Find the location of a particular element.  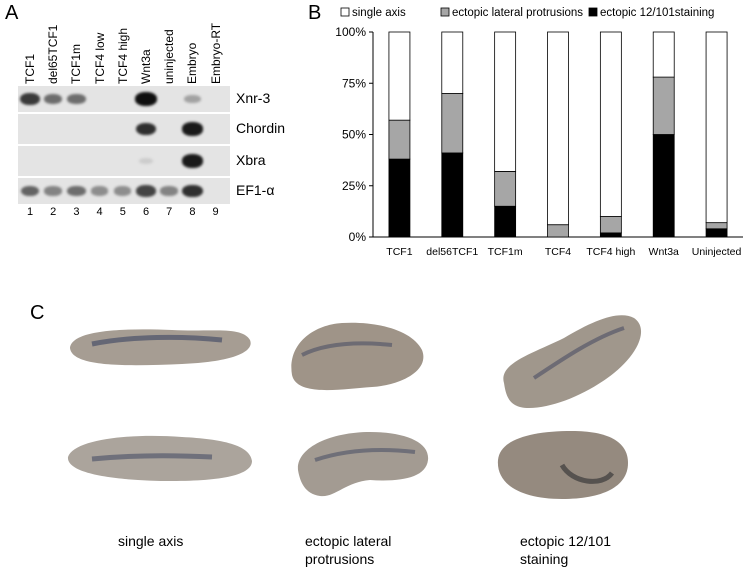

lane-label: del65TCF1 is located at coordinates (53, 54).